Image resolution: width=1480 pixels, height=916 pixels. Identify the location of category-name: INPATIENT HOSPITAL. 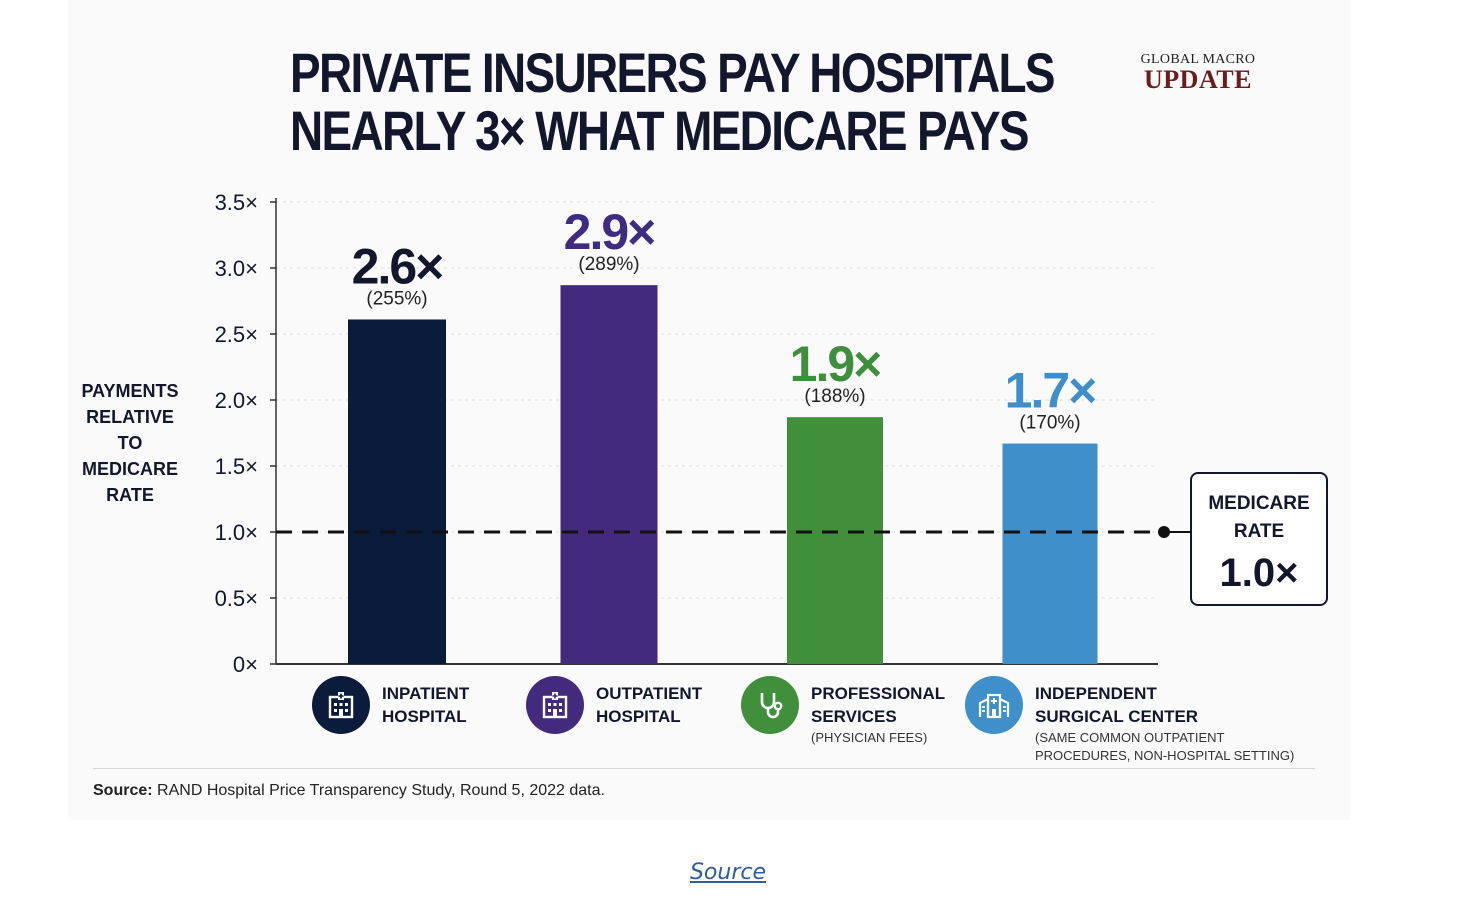
(426, 705).